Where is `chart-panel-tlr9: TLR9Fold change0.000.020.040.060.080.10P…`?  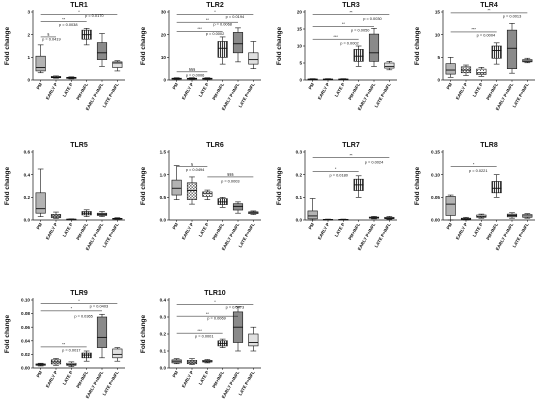
chart-panel-tlr9: TLR9Fold change0.000.020.040.060.080.10P… is located at coordinates (67, 352).